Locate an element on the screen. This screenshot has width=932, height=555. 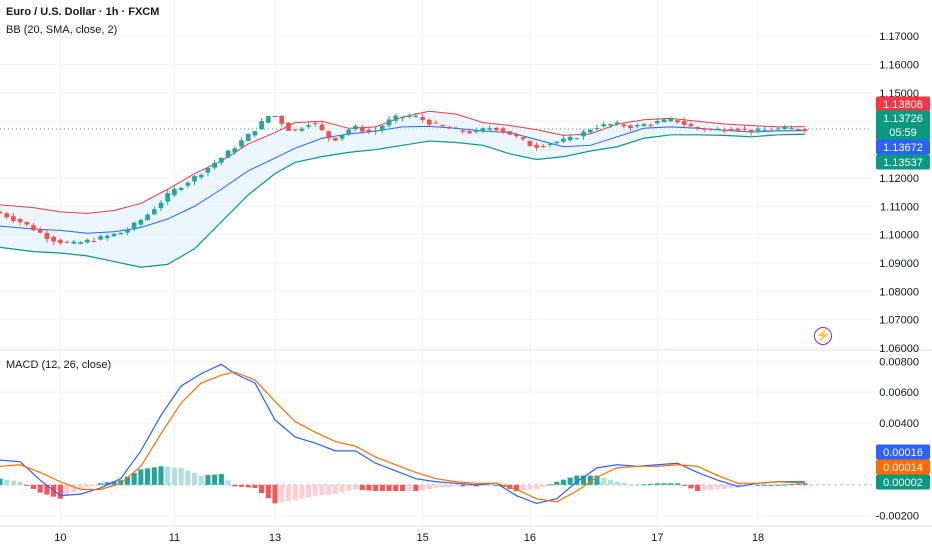
macd-legend: MACD (12, 26, close) is located at coordinates (59, 365).